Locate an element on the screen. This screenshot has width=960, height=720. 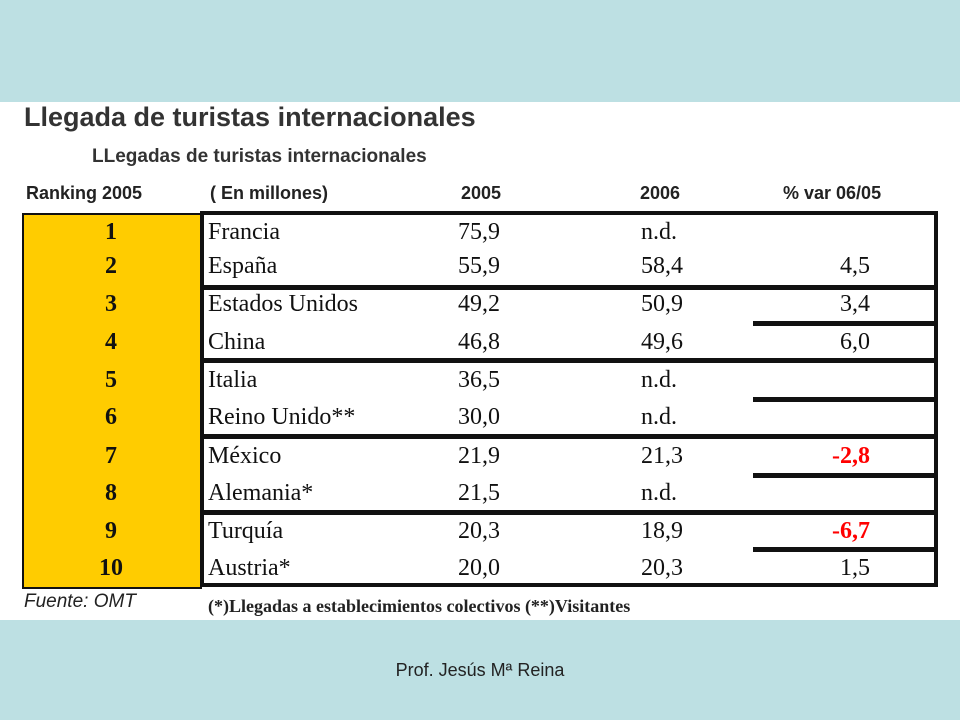
value-2005-cell: 21,5 is located at coordinates (479, 493).